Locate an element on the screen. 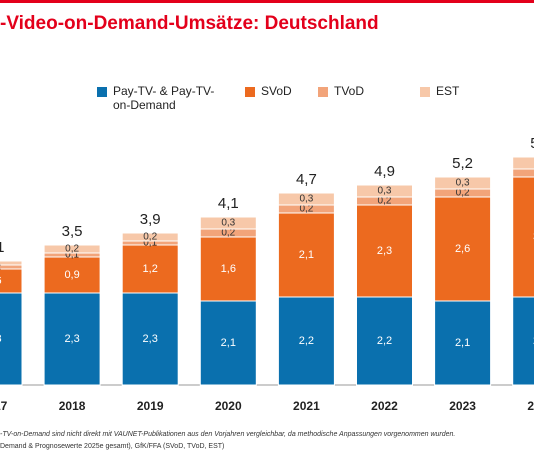  value-label: 2,6 is located at coordinates (462, 249).